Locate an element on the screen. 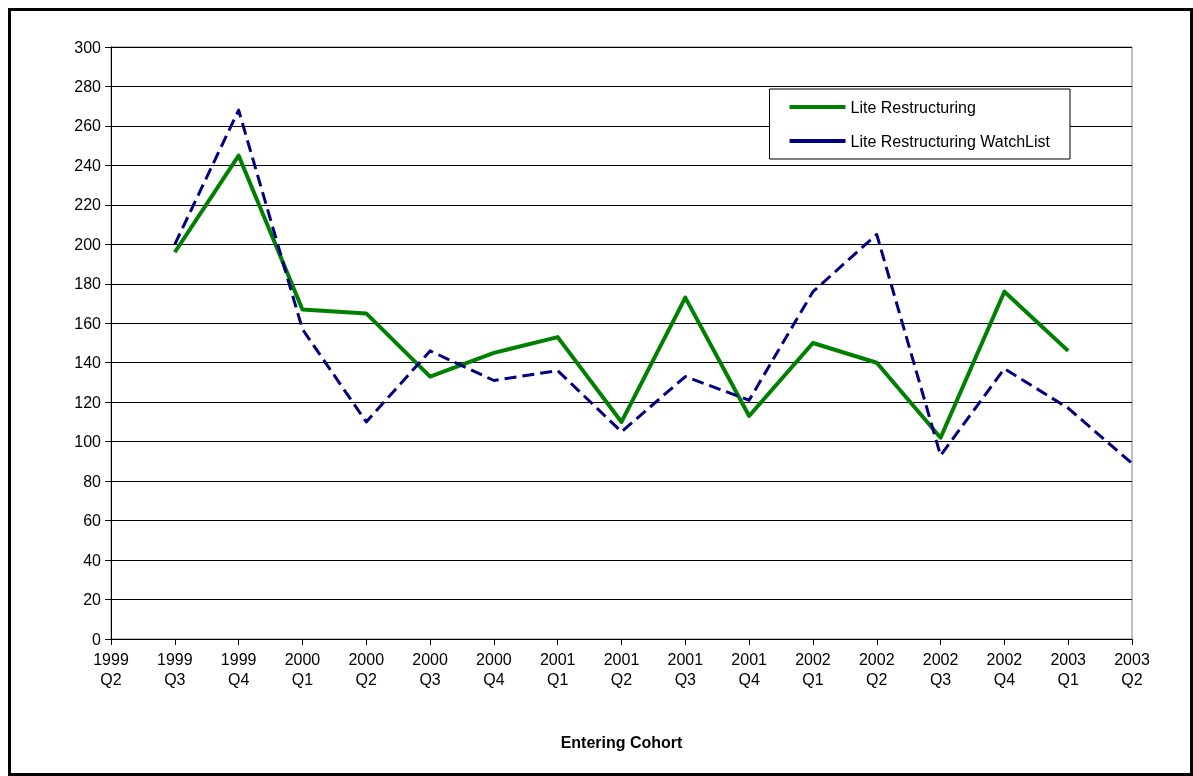 This screenshot has width=1193, height=776. y-tick-label: 100 is located at coordinates (88, 442).